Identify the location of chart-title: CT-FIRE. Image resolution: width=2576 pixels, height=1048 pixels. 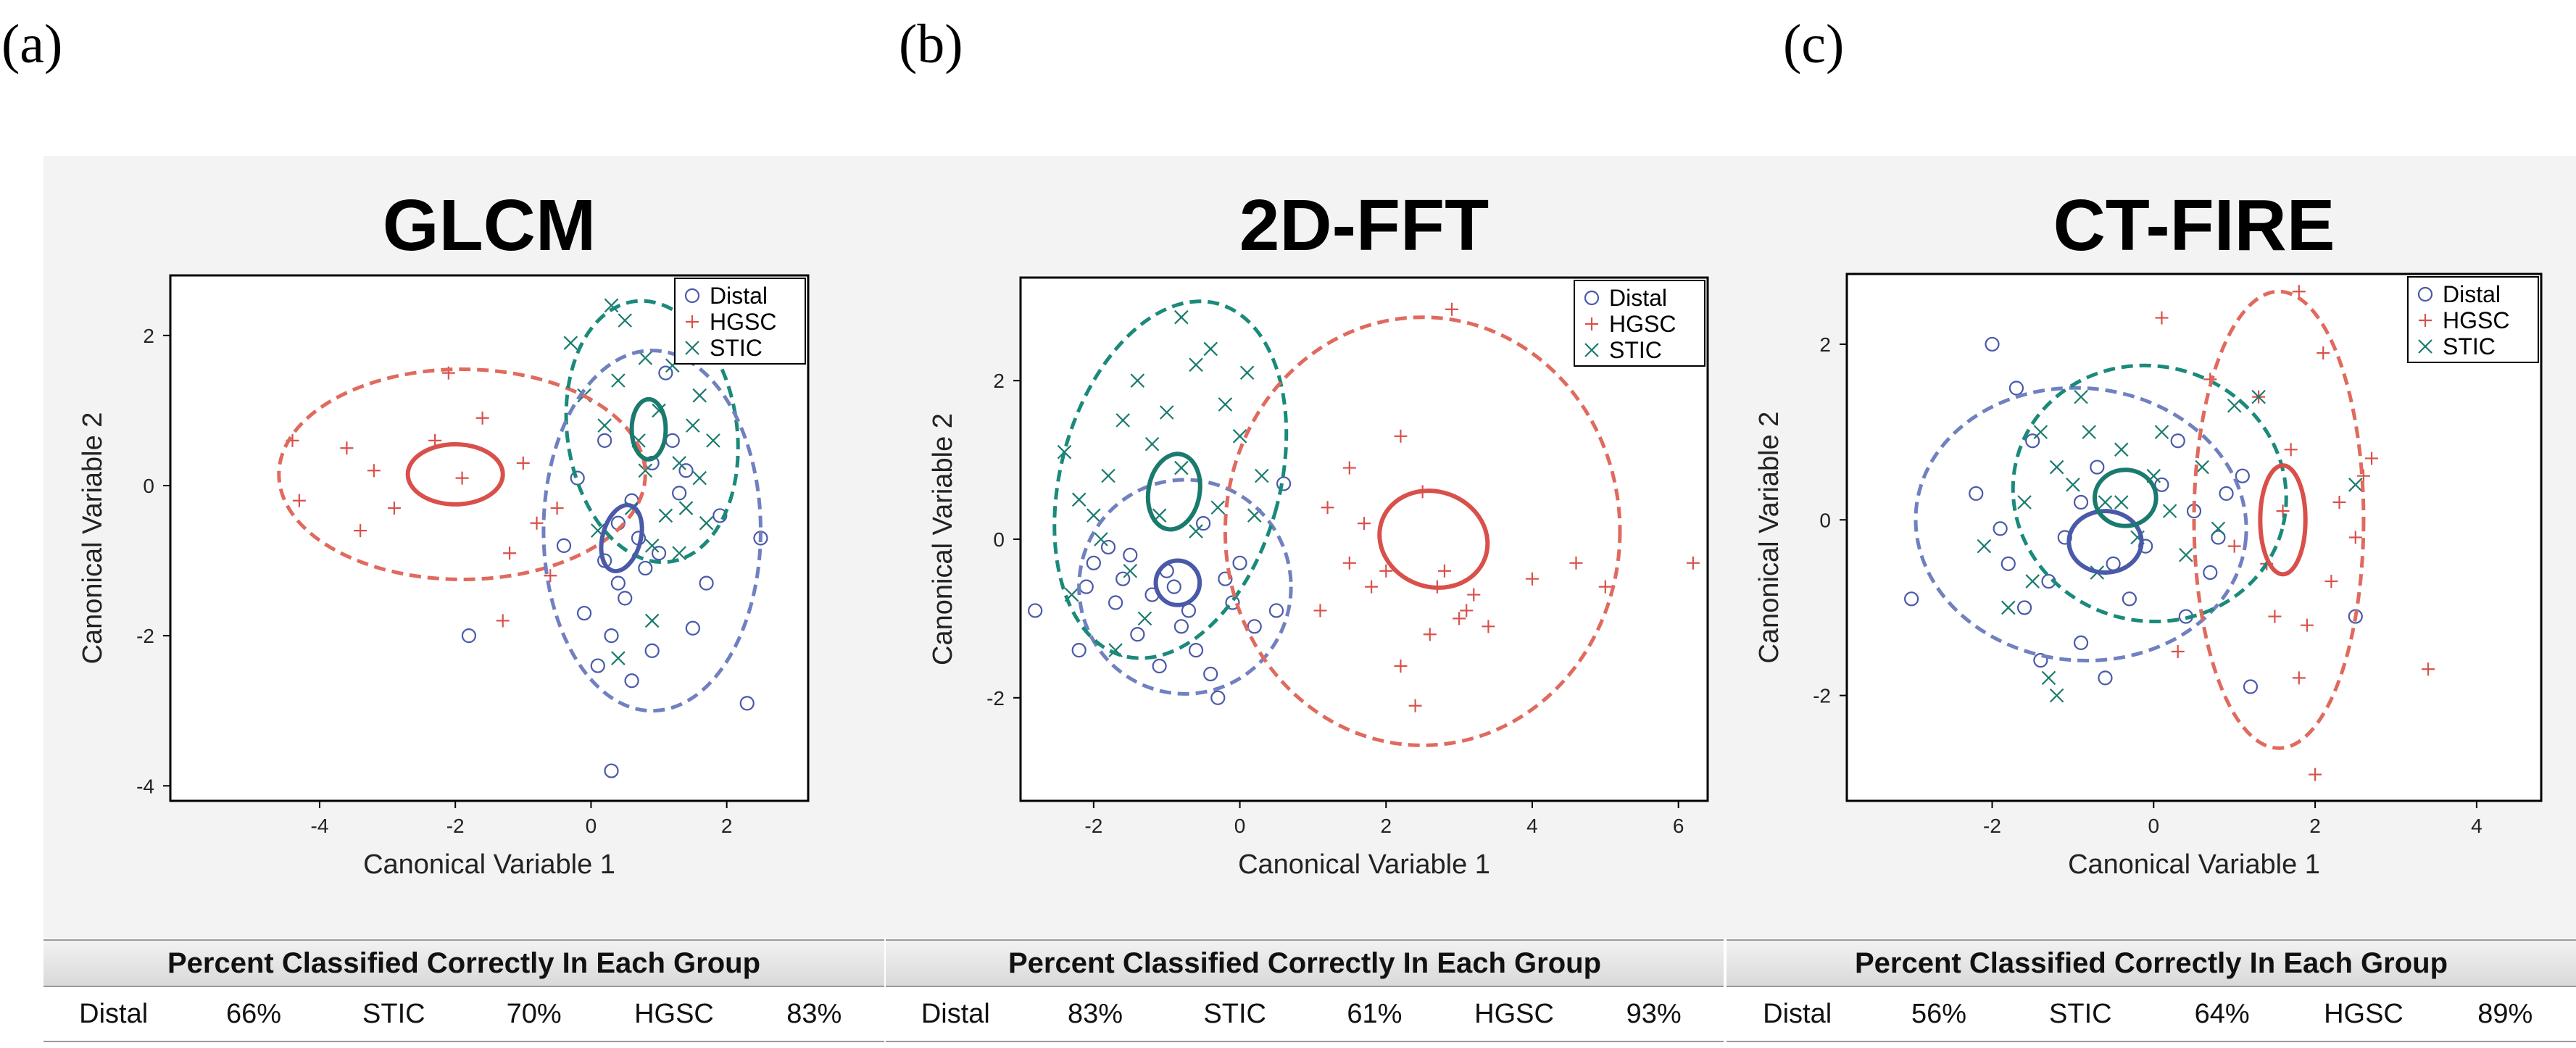
(2194, 225).